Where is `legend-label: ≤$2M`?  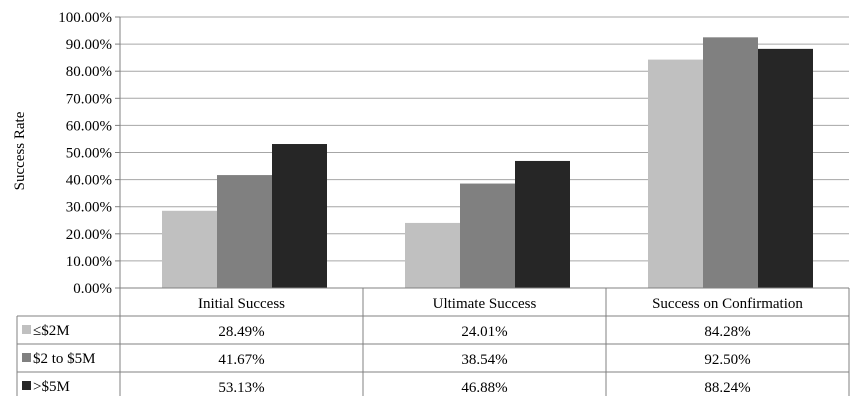
legend-label: ≤$2M is located at coordinates (51, 331).